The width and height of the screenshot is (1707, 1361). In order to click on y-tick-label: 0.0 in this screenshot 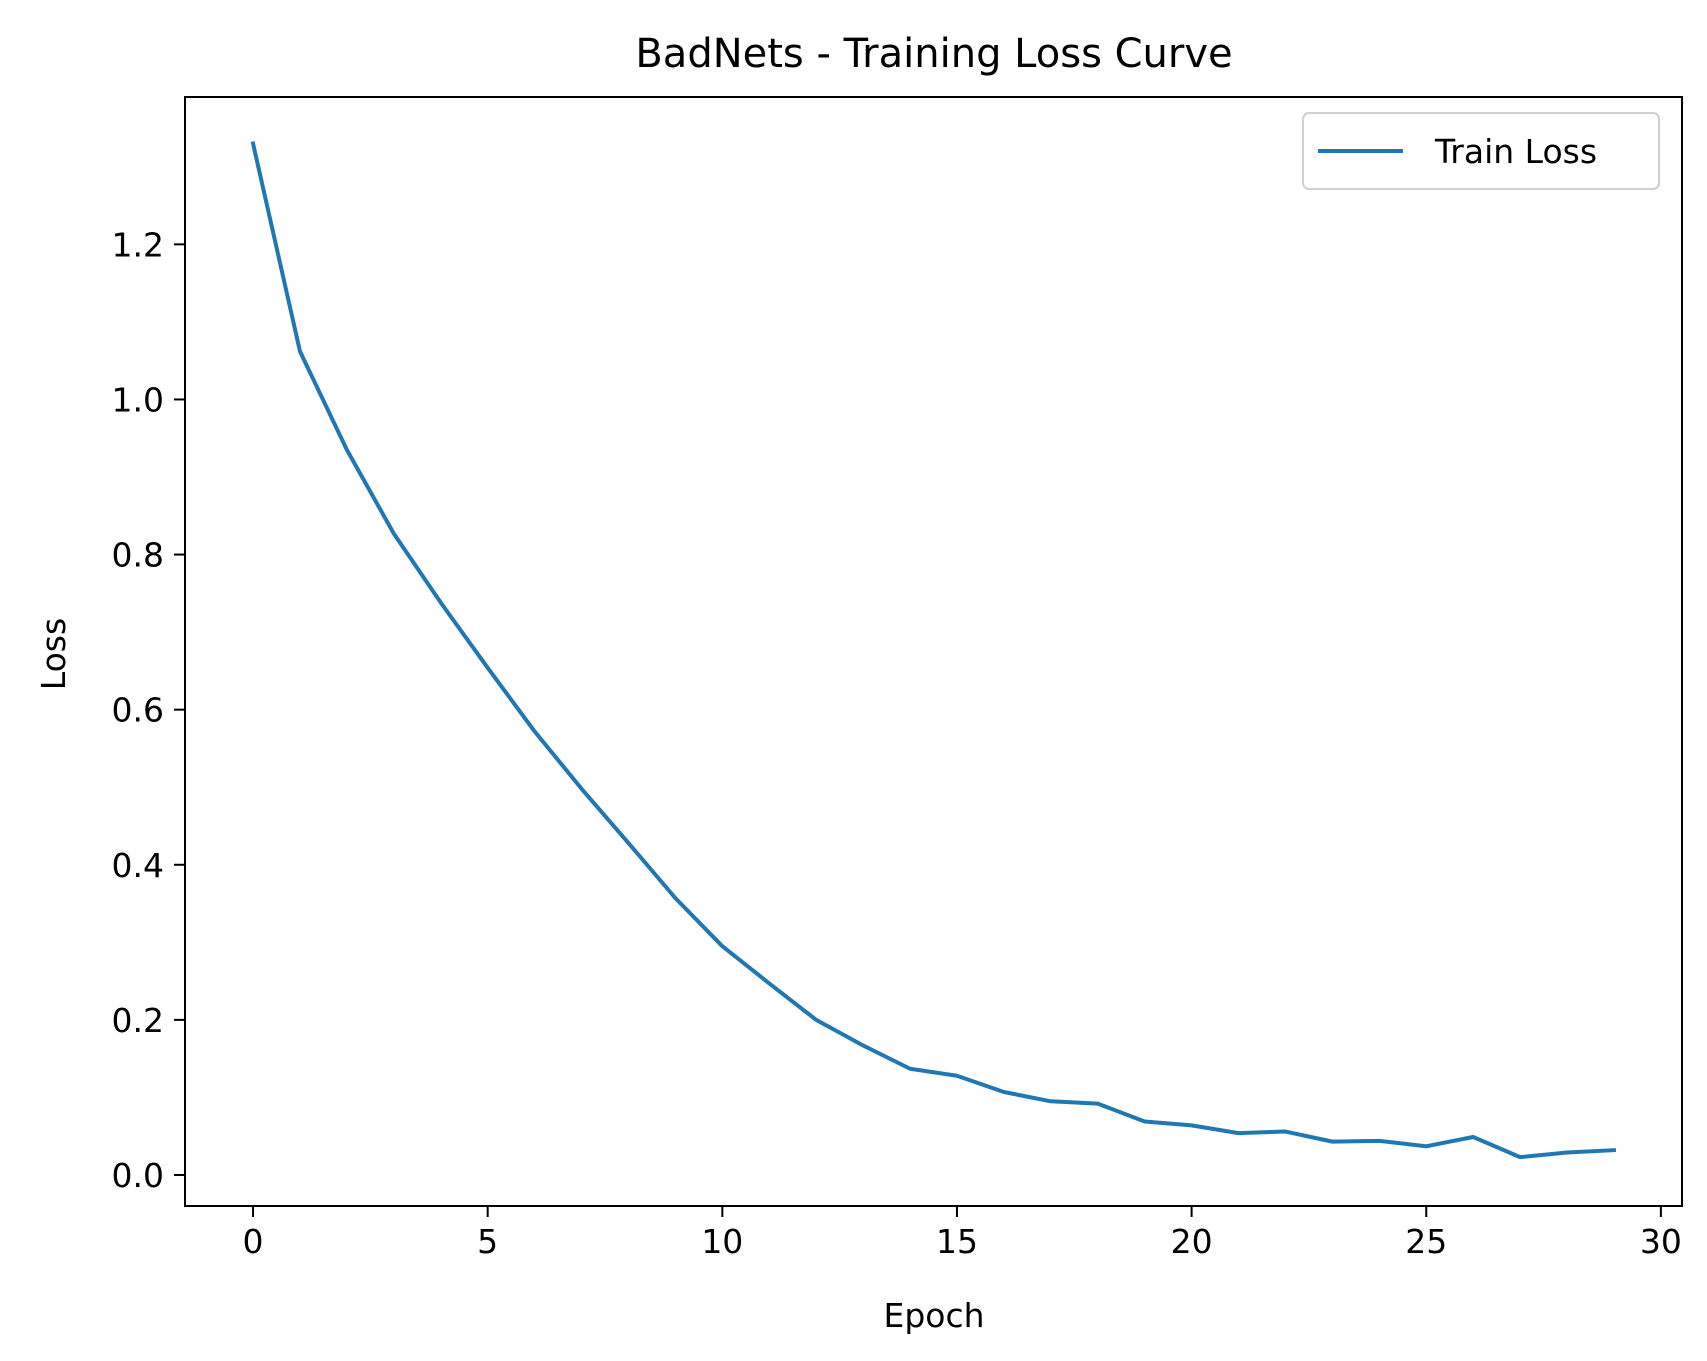, I will do `click(138, 1175)`.